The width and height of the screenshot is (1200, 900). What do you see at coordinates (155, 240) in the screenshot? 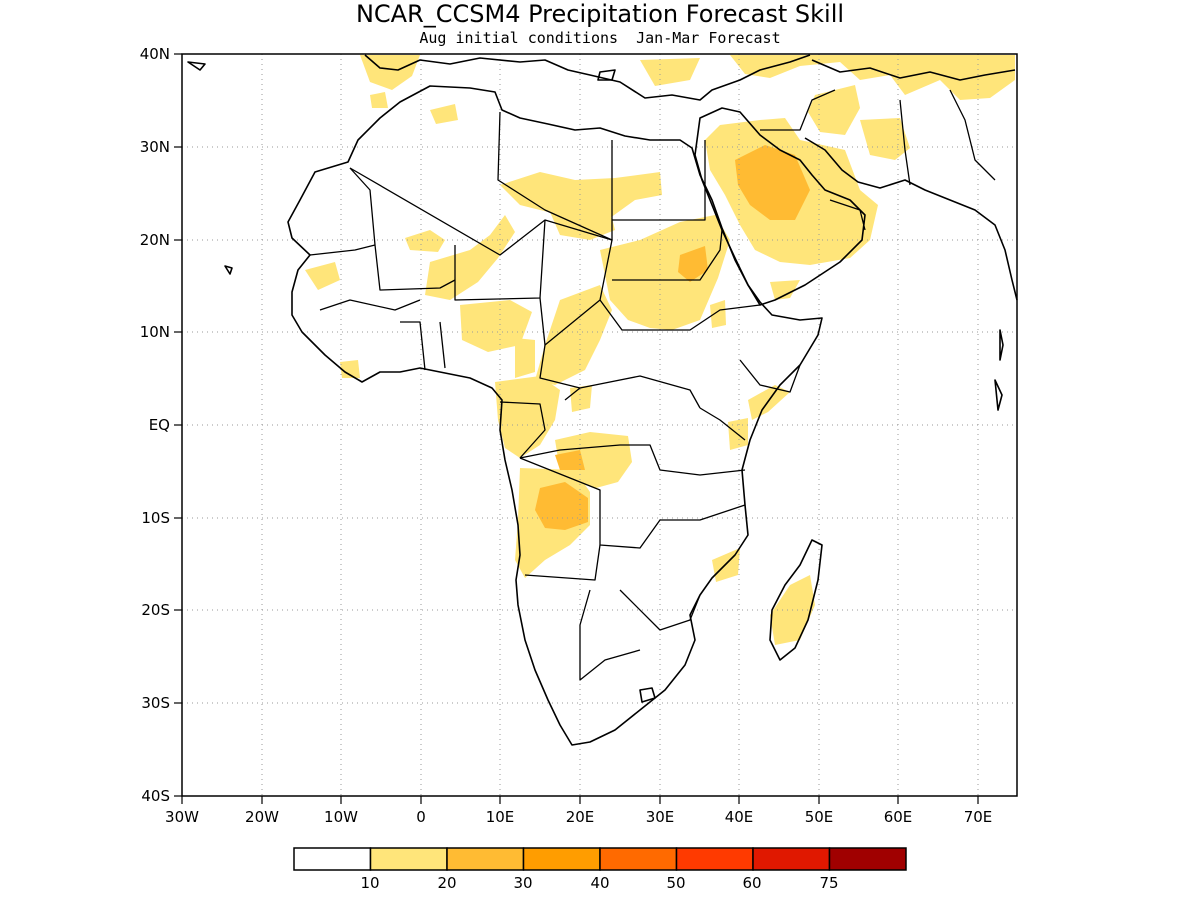
I see `lat-label-20n: 20N` at bounding box center [155, 240].